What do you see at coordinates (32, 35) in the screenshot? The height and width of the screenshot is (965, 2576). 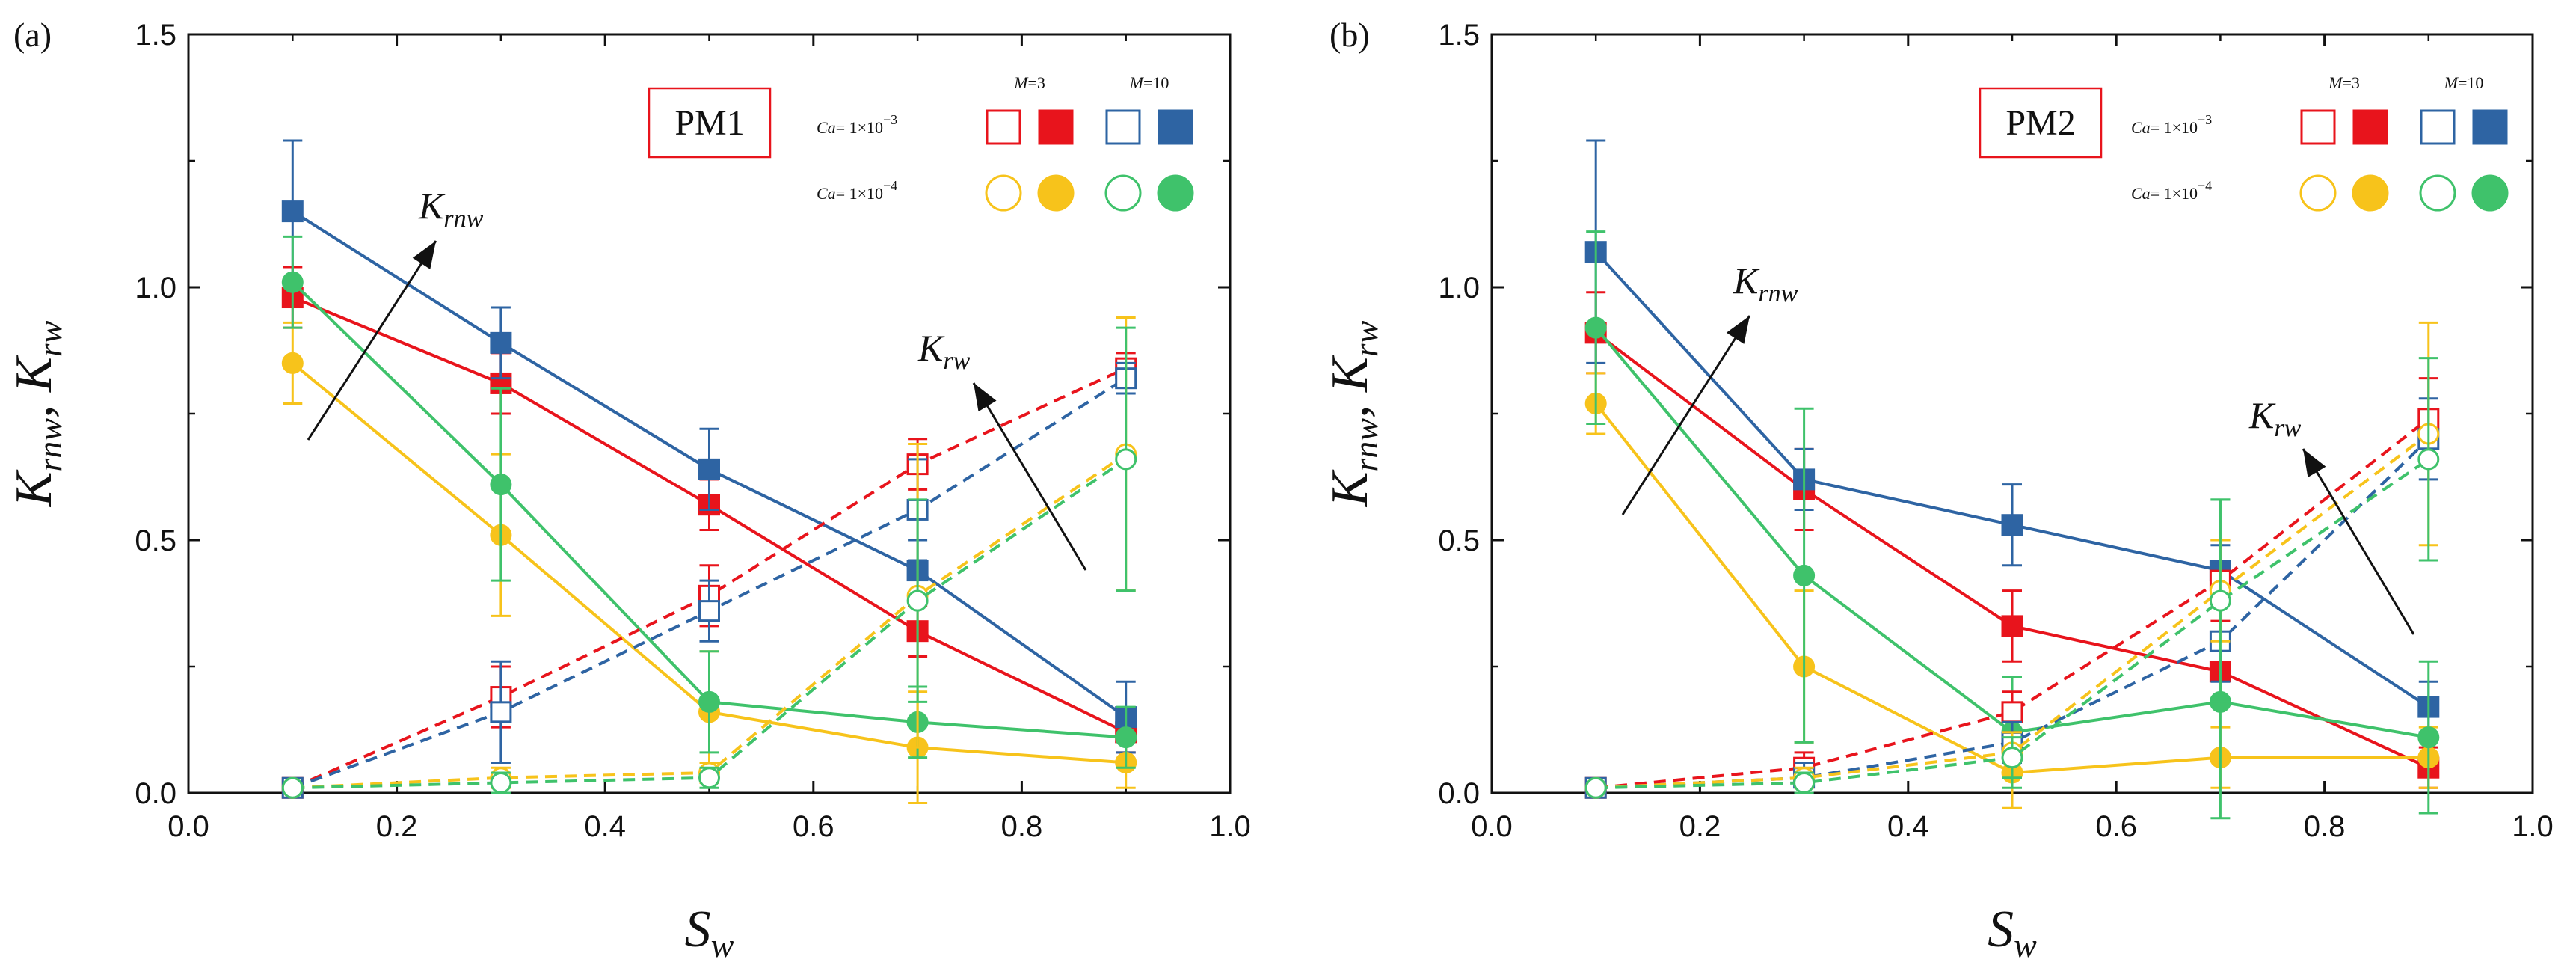 I see `panel-label: (a)` at bounding box center [32, 35].